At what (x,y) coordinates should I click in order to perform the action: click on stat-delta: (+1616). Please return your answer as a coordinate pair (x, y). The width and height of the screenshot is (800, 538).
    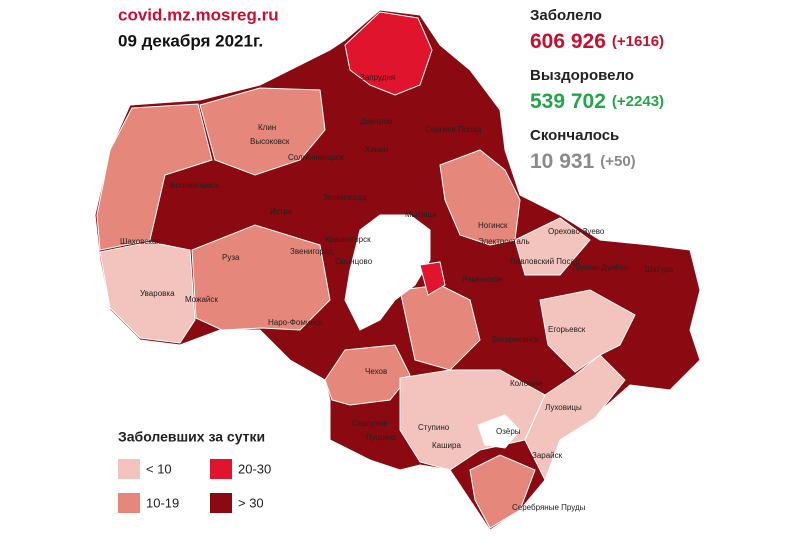
    Looking at the image, I should click on (638, 41).